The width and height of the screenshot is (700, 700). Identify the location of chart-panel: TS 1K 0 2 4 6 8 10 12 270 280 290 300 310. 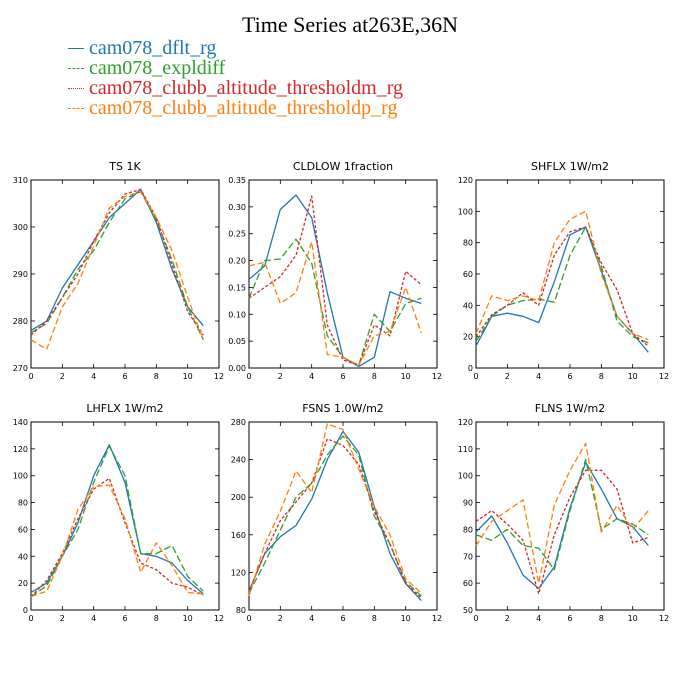
(118, 270).